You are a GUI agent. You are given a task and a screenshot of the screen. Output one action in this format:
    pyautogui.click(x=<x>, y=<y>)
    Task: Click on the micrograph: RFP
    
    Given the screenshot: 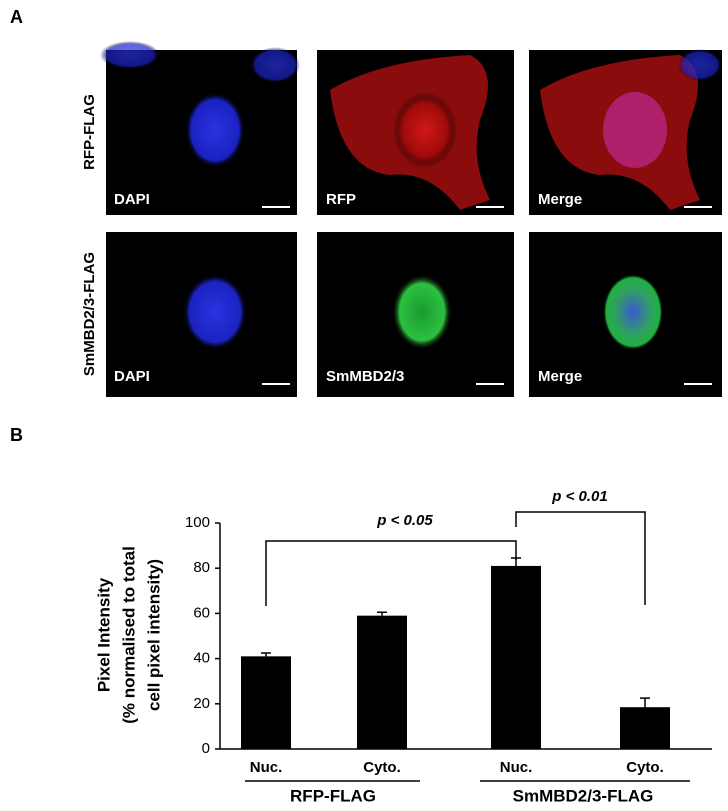 What is the action you would take?
    pyautogui.click(x=415, y=132)
    